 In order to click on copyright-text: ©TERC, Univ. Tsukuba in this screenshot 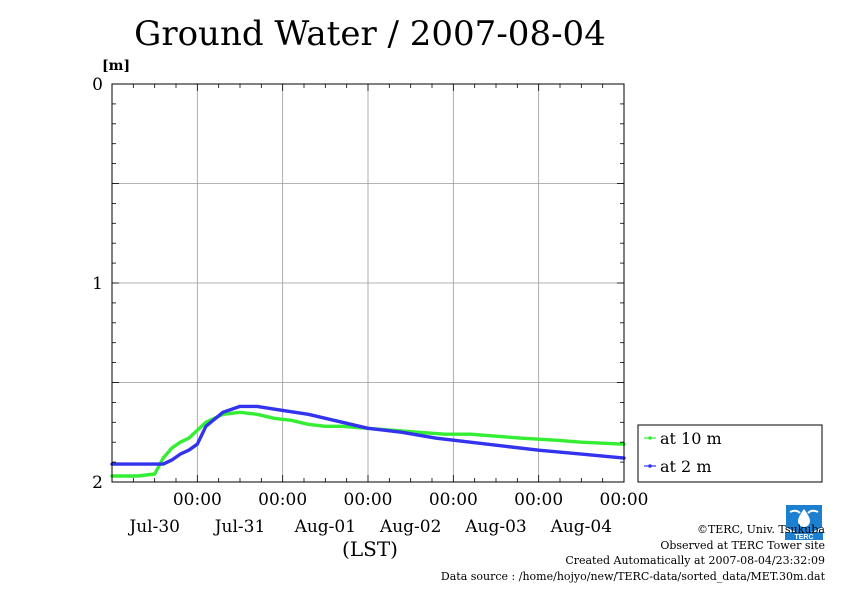, I will do `click(760, 529)`.